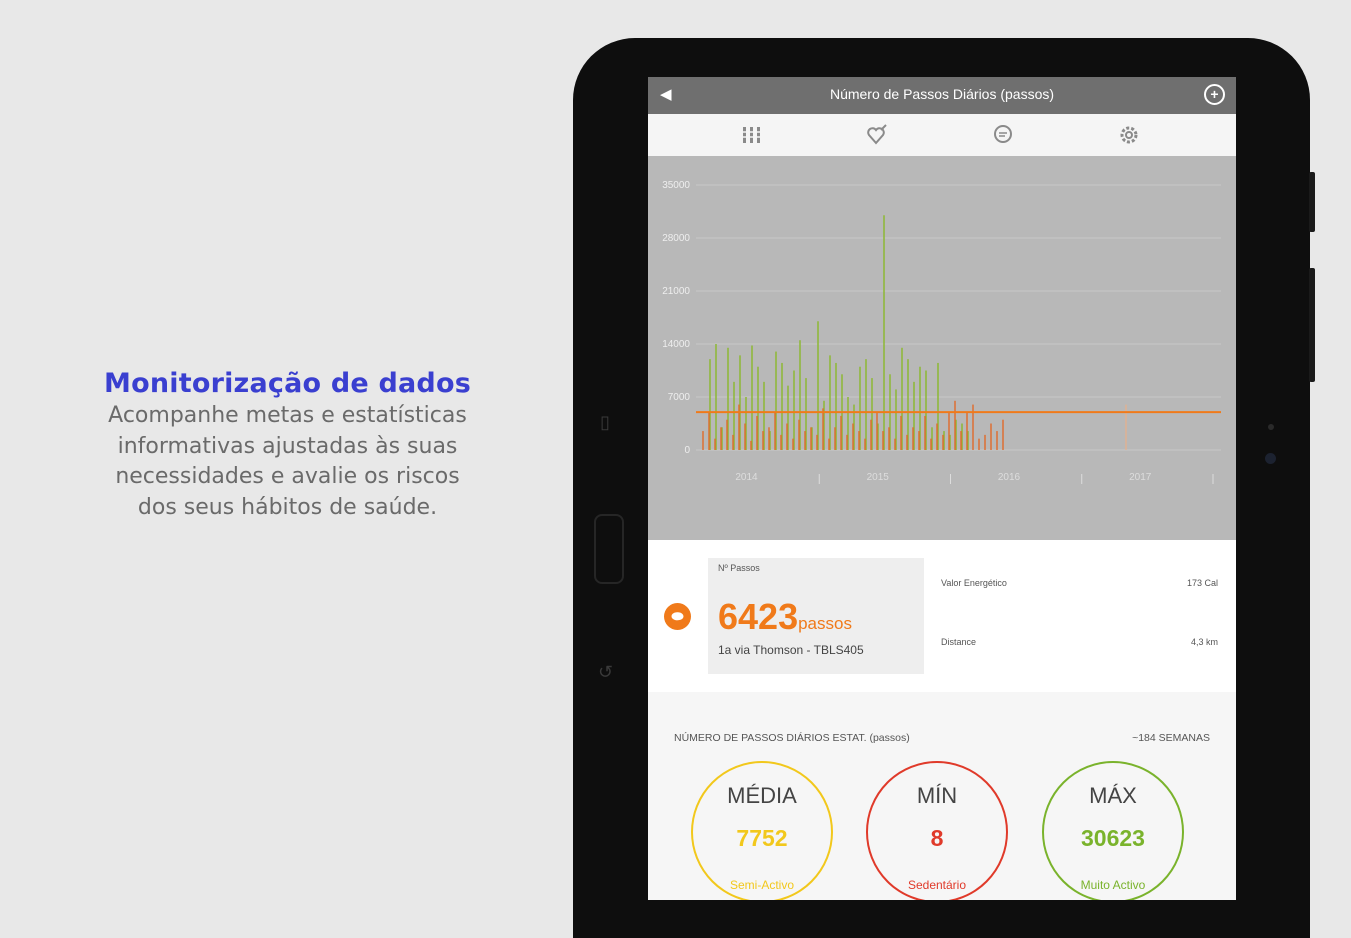 The width and height of the screenshot is (1351, 938). What do you see at coordinates (942, 135) in the screenshot?
I see `toolbar` at bounding box center [942, 135].